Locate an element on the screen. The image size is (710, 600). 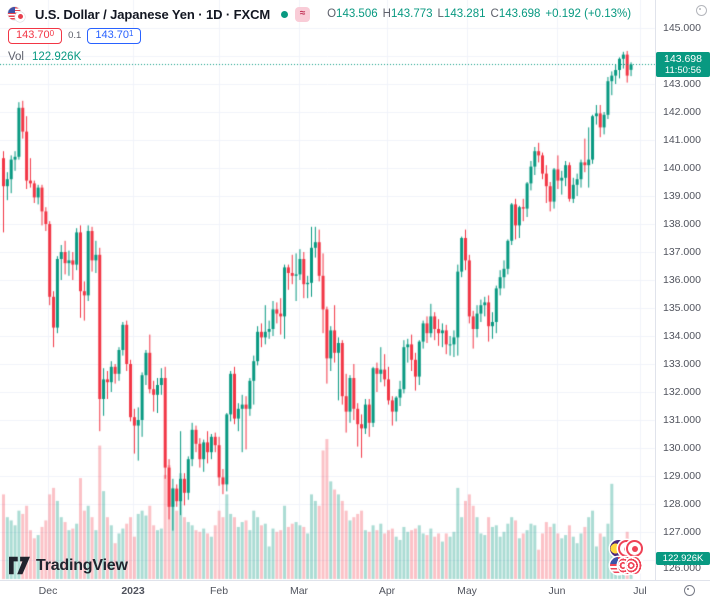
price-tick-label: 131.000 is located at coordinates (682, 420).